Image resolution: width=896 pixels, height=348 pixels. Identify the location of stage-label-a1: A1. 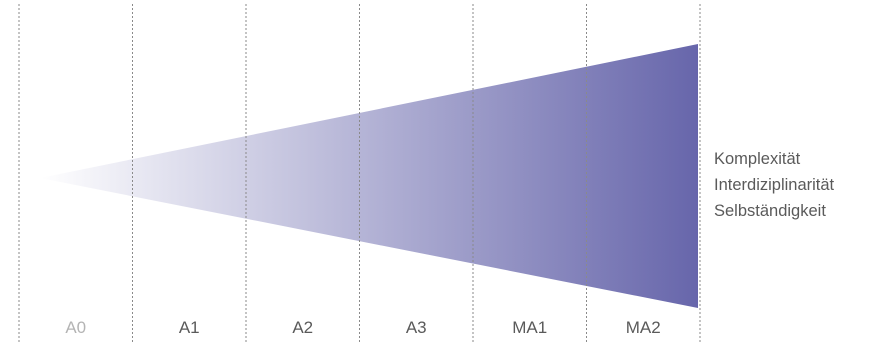
(189, 327).